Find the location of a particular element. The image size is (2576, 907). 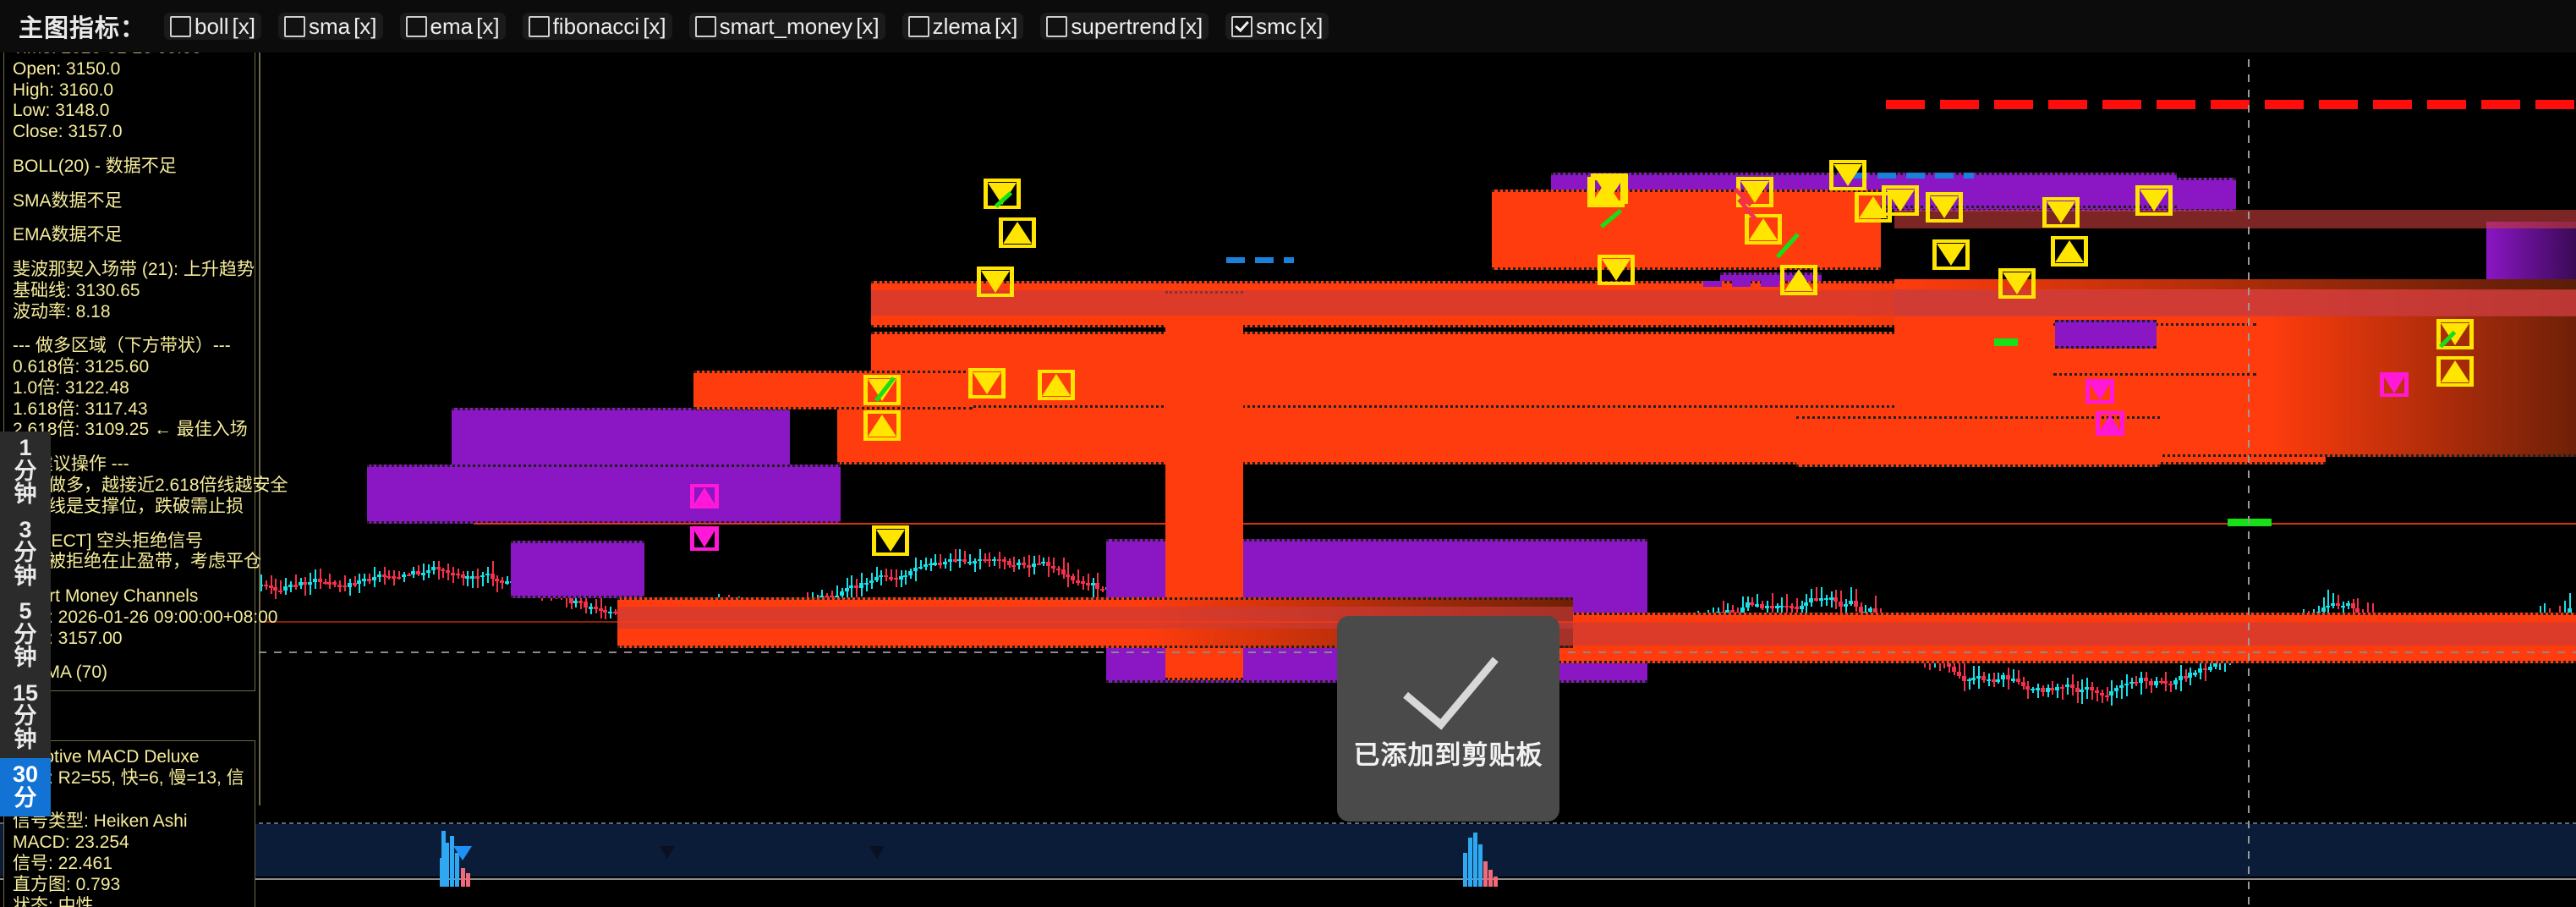

macd-zero-dotted is located at coordinates (1288, 823).